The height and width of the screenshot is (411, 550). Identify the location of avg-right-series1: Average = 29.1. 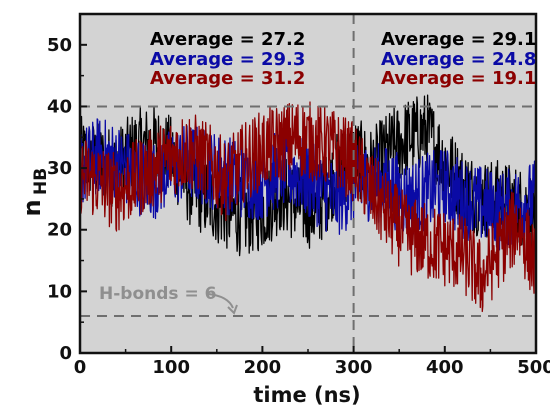
(458, 39).